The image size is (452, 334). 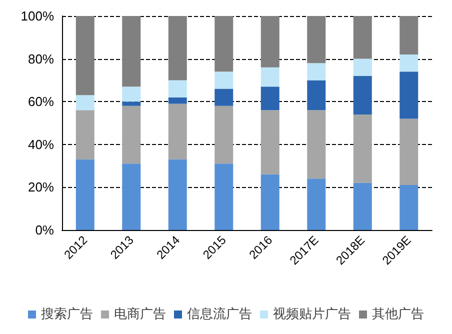 I want to click on legend-label: 搜索广告, so click(x=67, y=314).